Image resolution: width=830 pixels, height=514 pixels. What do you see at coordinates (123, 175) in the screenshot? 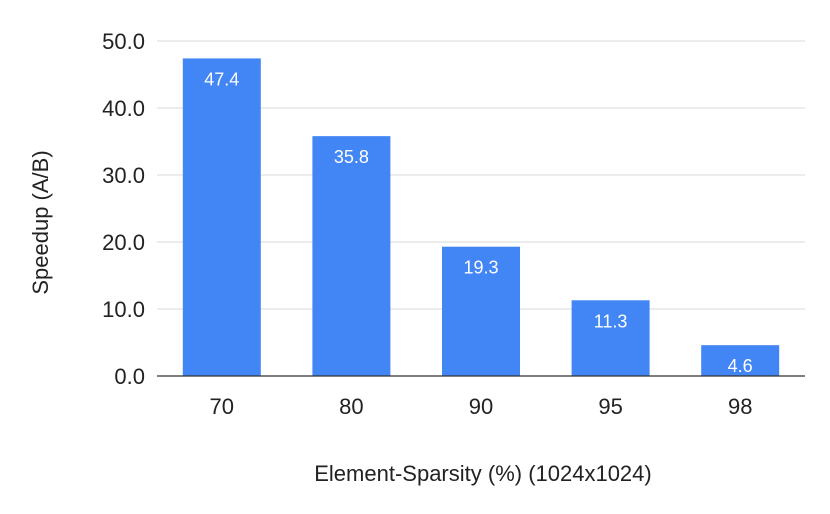
I see `y-tick-label: 30.0` at bounding box center [123, 175].